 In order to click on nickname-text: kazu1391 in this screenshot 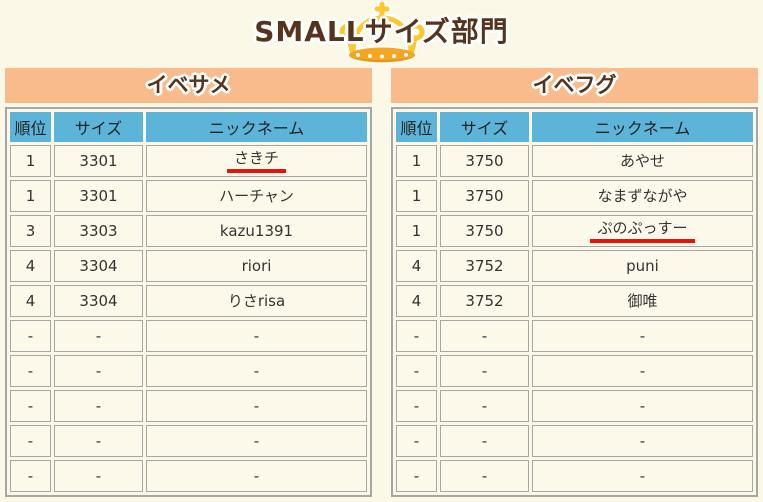, I will do `click(256, 230)`.